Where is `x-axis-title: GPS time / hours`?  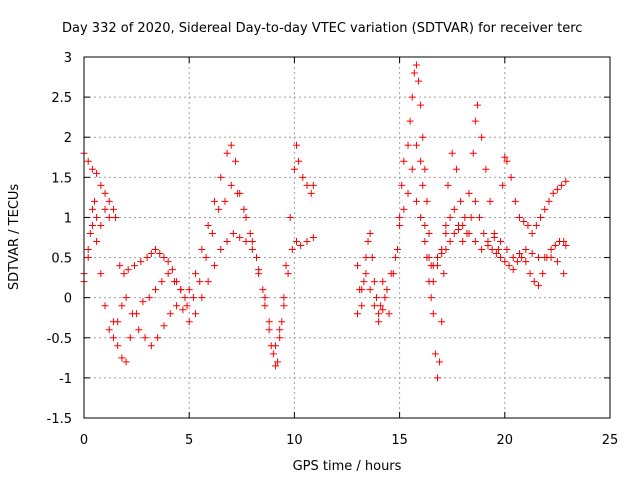
x-axis-title: GPS time / hours is located at coordinates (347, 466).